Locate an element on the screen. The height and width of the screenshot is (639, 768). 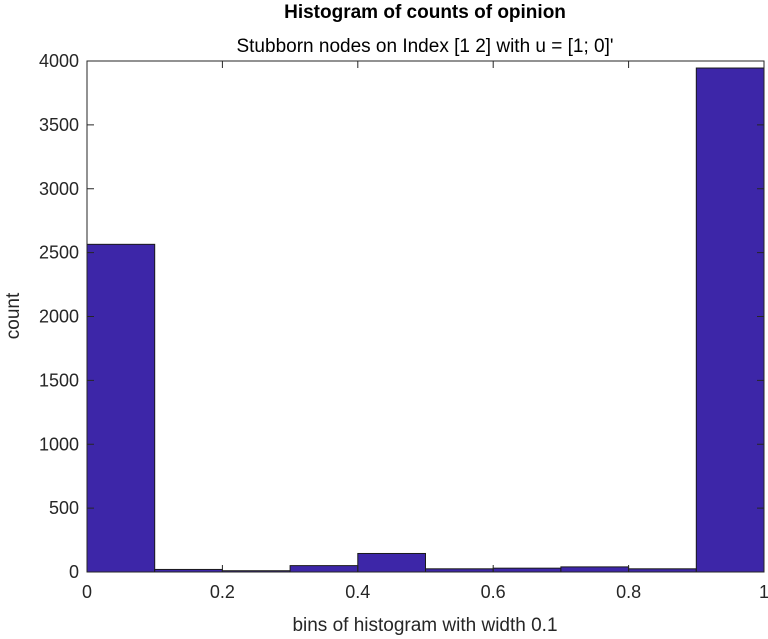
x-tick-label: 0.4 is located at coordinates (357, 592).